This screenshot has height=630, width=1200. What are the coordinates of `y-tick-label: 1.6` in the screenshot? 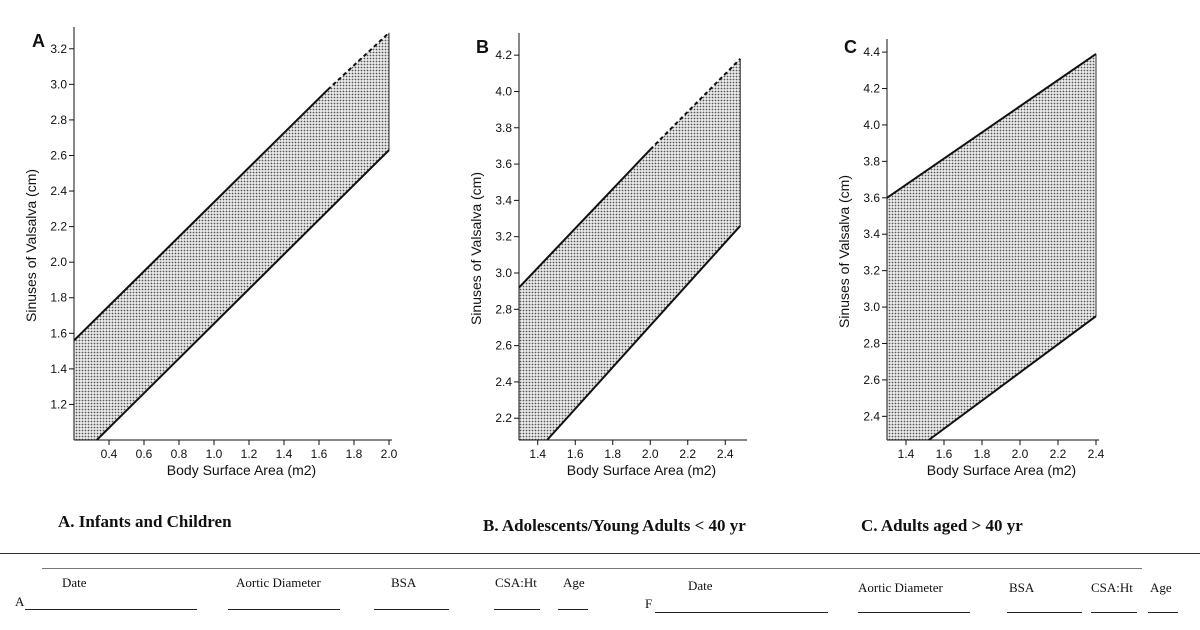 It's located at (58, 333).